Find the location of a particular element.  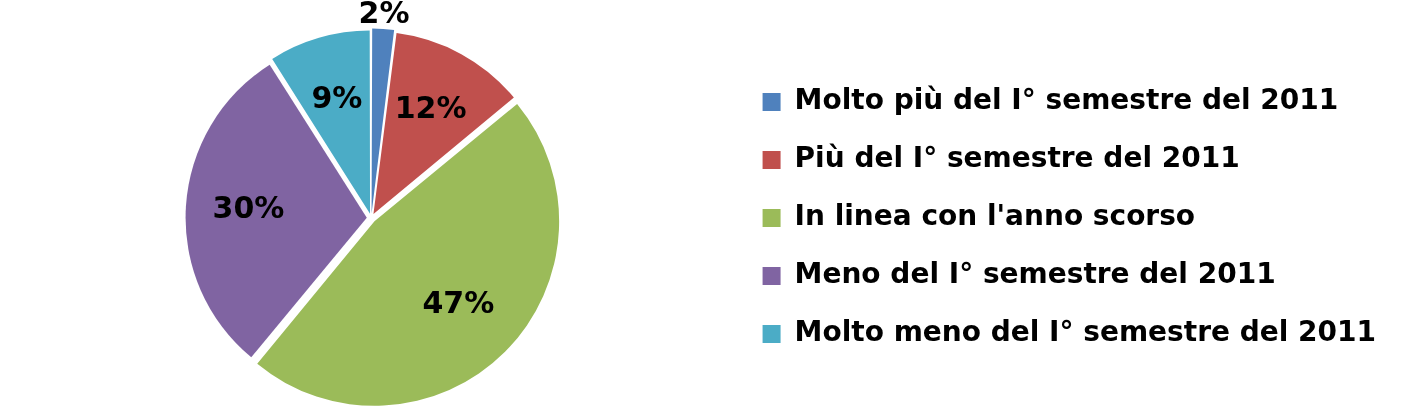

data-label: 30% is located at coordinates (248, 208).